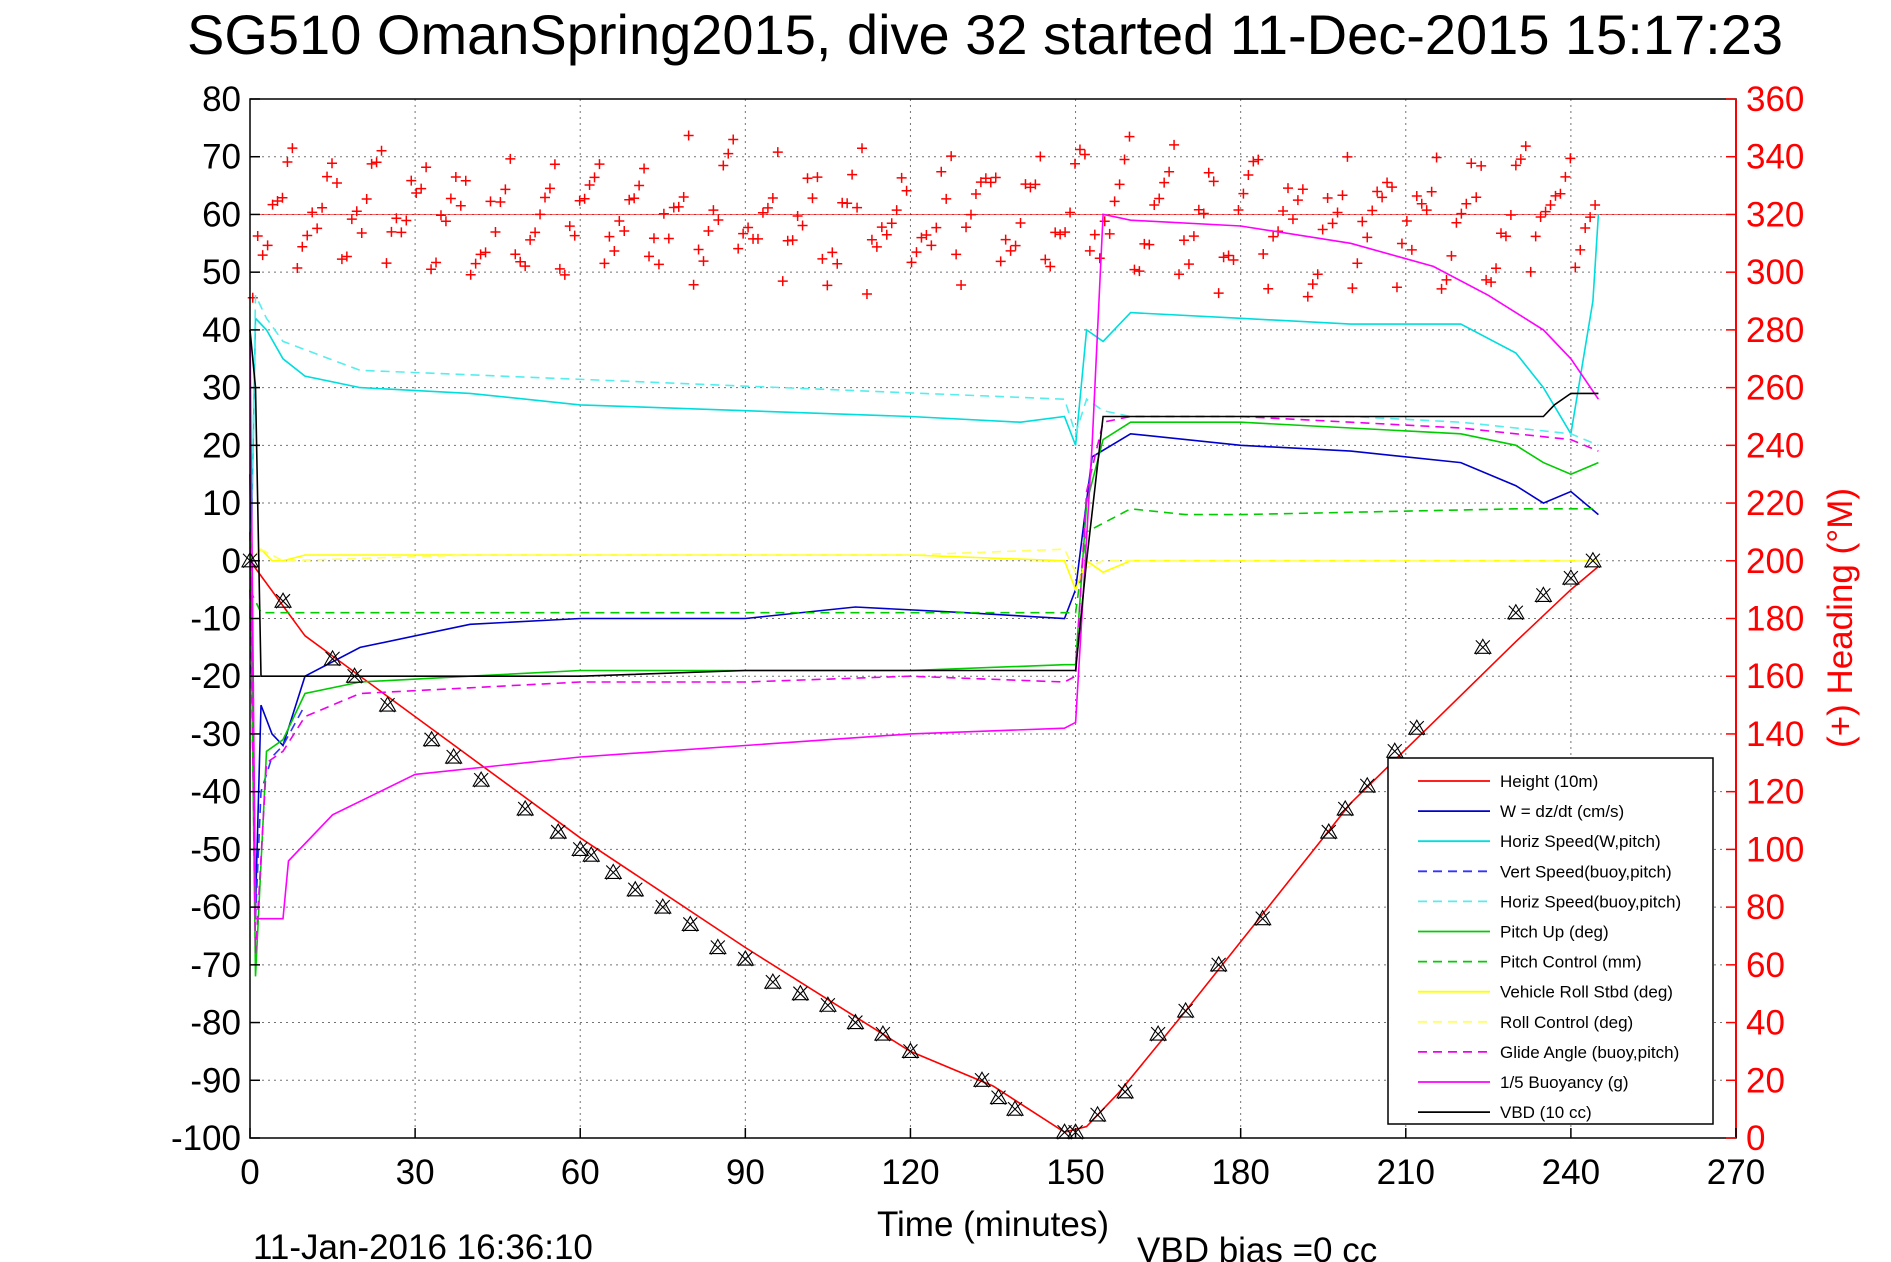 This screenshot has height=1262, width=1891. What do you see at coordinates (1580, 841) in the screenshot?
I see `legend-entry-label: Horiz Speed(W,pitch)` at bounding box center [1580, 841].